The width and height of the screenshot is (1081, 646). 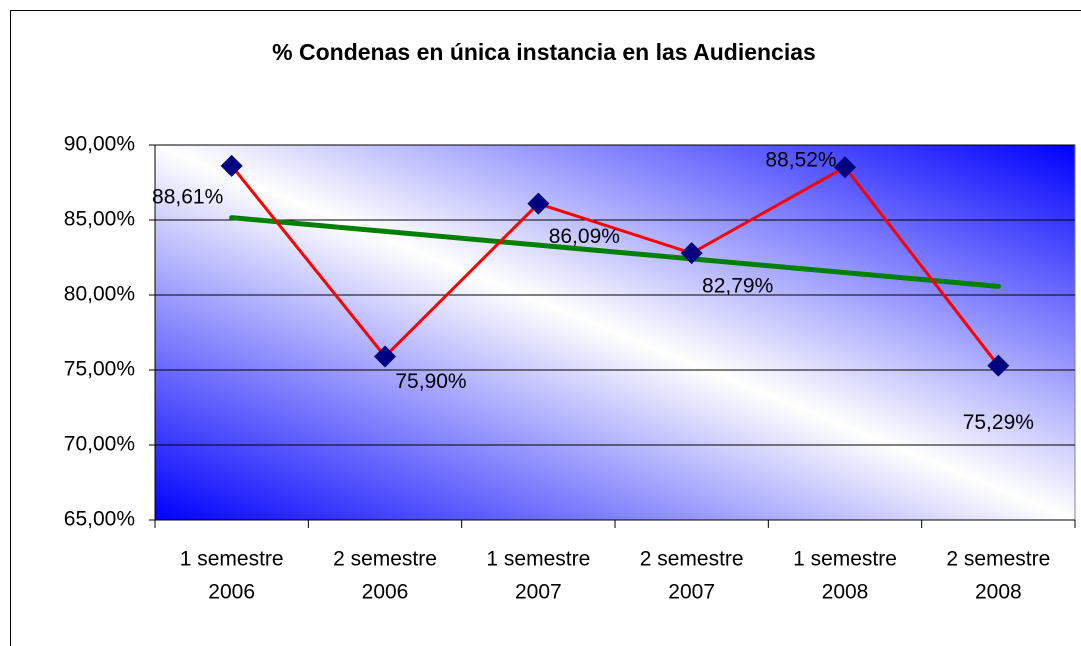 I want to click on data-label: 75,90%, so click(x=430, y=381).